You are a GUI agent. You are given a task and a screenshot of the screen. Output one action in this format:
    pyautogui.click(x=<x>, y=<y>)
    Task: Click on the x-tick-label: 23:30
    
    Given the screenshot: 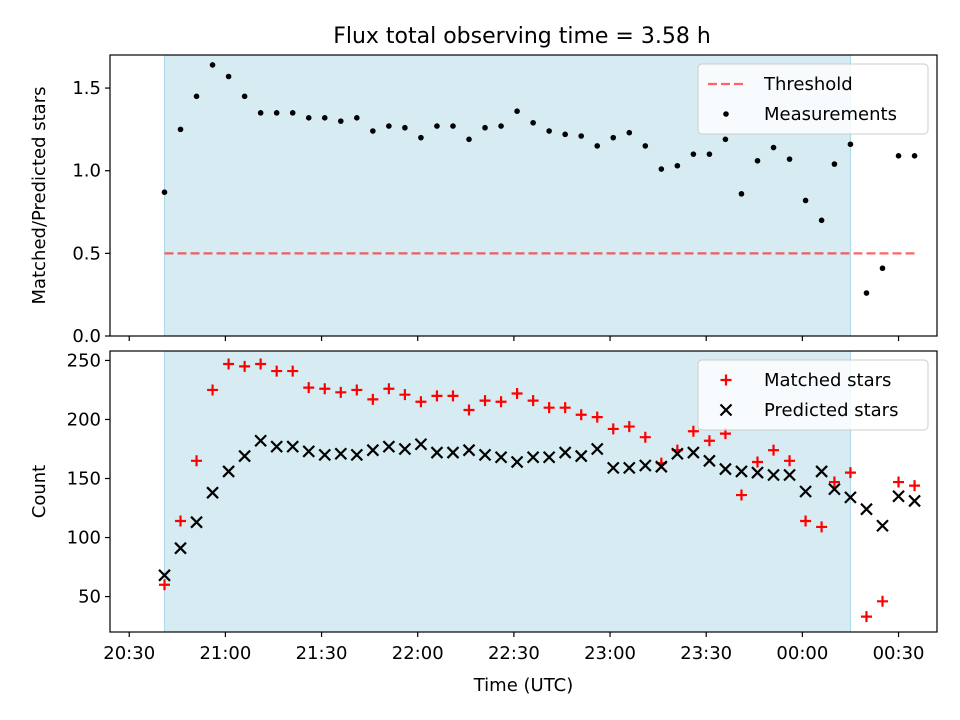 What is the action you would take?
    pyautogui.click(x=706, y=653)
    